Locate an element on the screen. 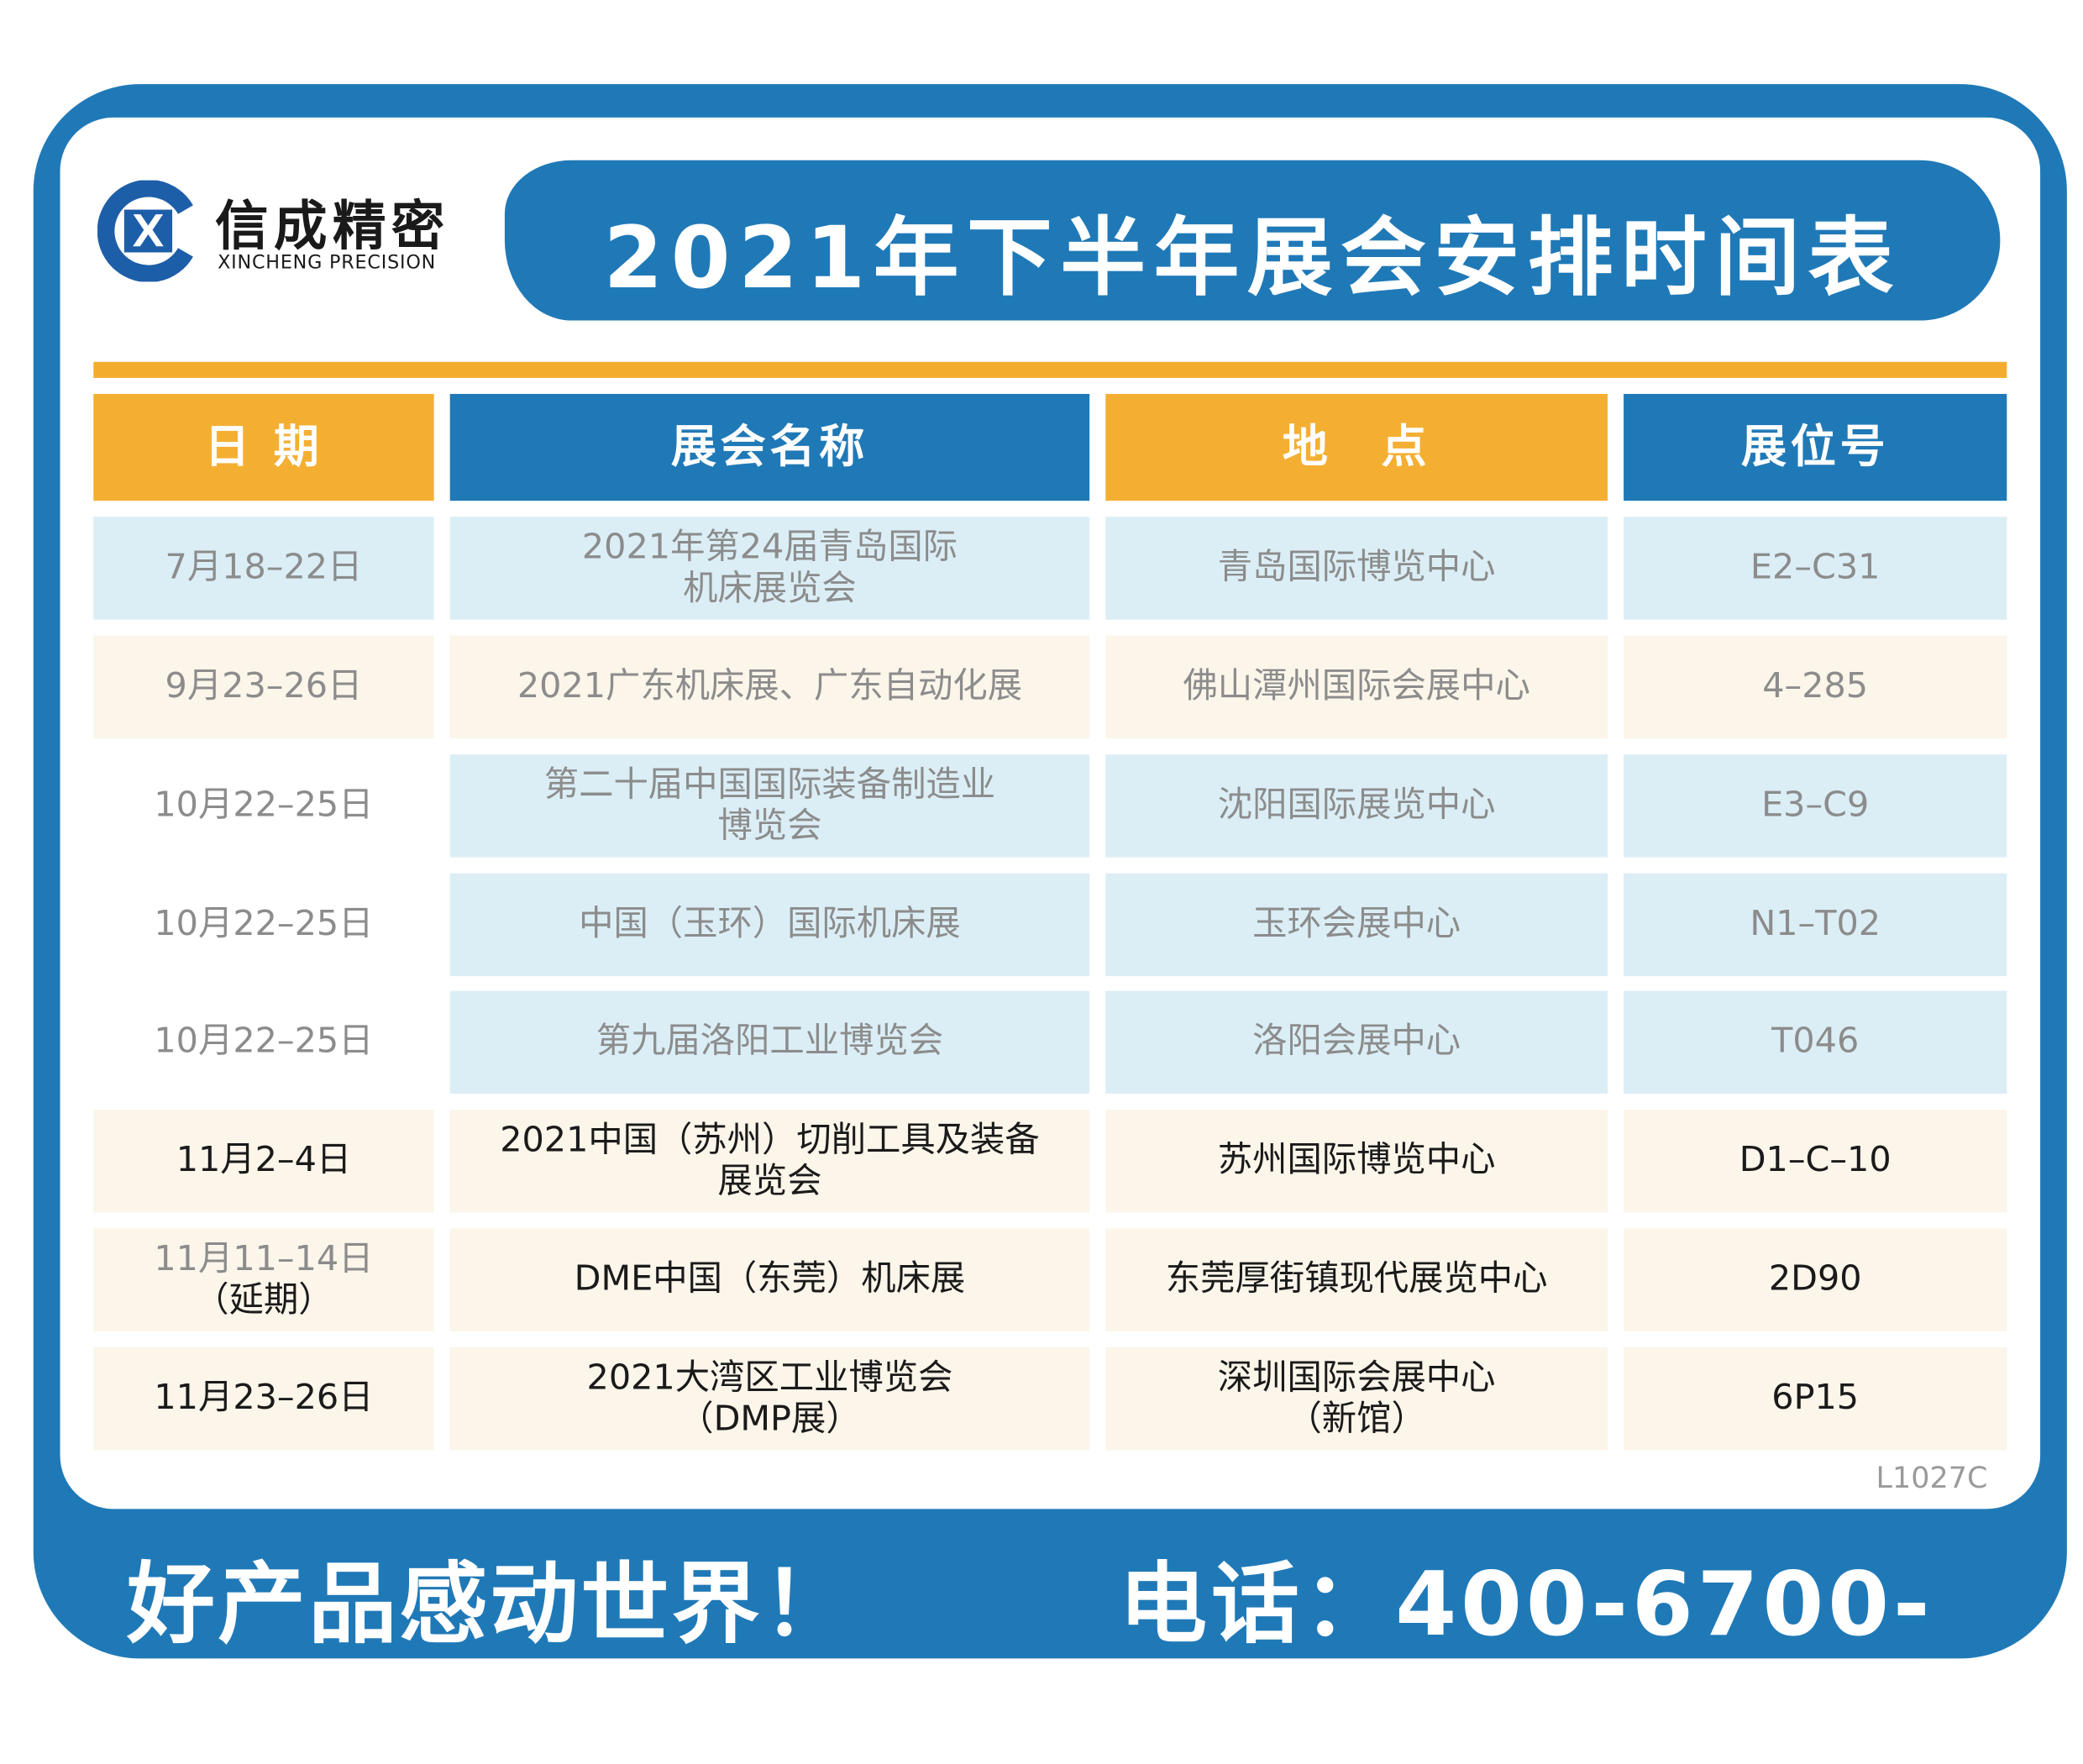 Image resolution: width=2083 pixels, height=1764 pixels. cell-text: 苏州国际博览中心 is located at coordinates (1357, 1161).